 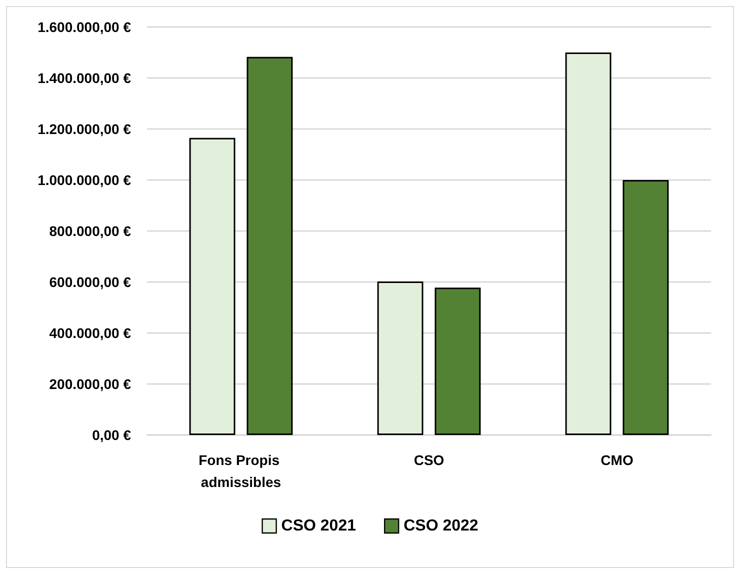 I want to click on y-tick-label: 0,00 €, so click(x=112, y=435).